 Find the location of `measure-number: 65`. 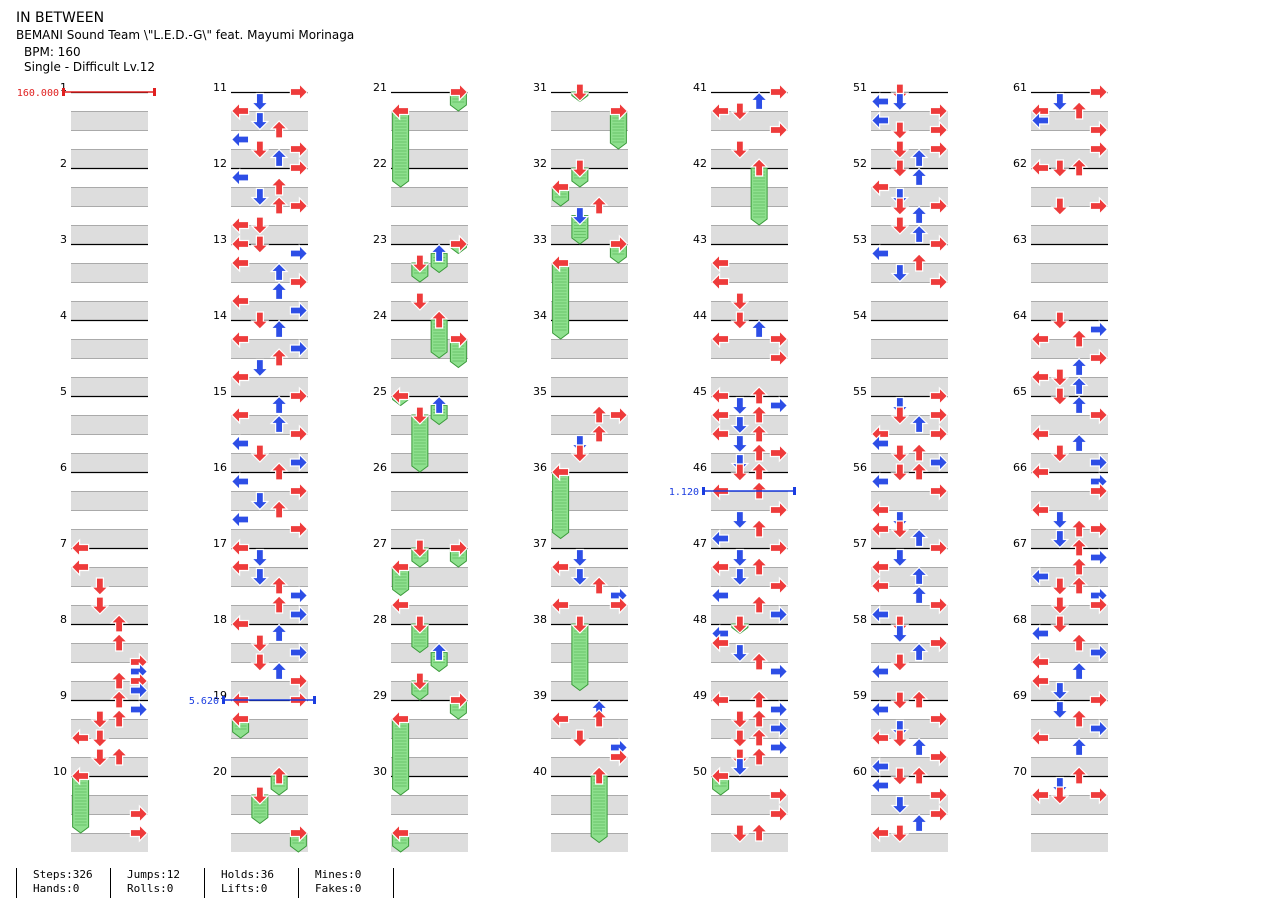

measure-number: 65 is located at coordinates (1020, 391).